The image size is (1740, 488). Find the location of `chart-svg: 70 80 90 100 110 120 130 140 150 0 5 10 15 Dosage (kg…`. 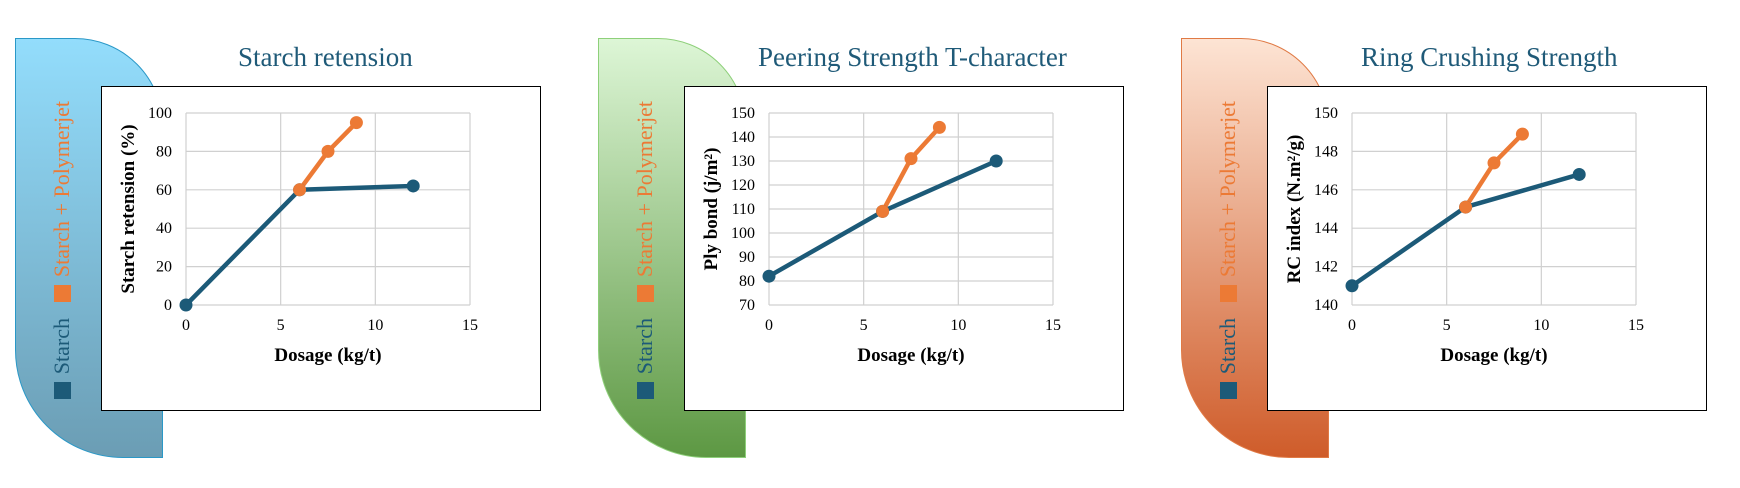

chart-svg: 70 80 90 100 110 120 130 140 150 0 5 10 15 Dosage (kg… is located at coordinates (881, 235).